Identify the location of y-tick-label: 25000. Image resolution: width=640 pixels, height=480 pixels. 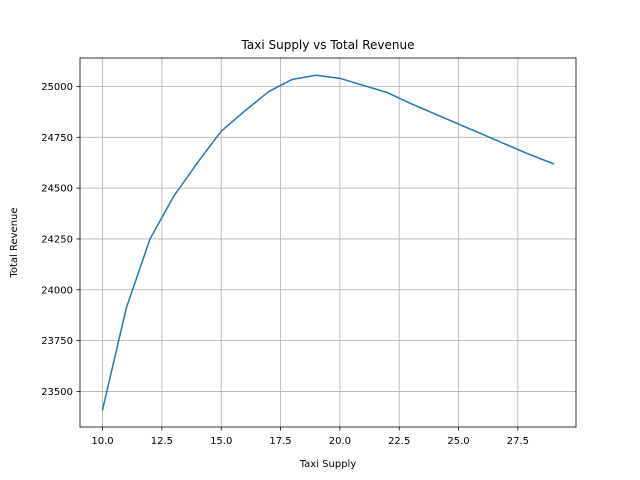
(57, 87).